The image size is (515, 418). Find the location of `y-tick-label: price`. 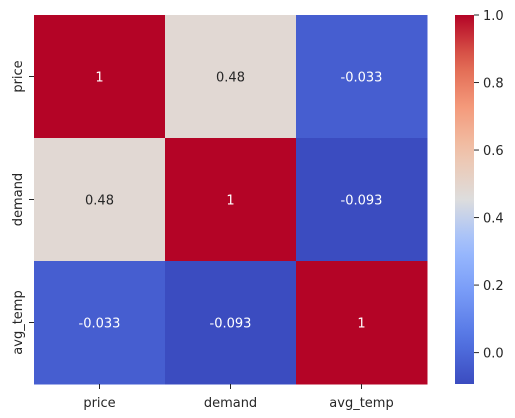

y-tick-label: price is located at coordinates (18, 76).